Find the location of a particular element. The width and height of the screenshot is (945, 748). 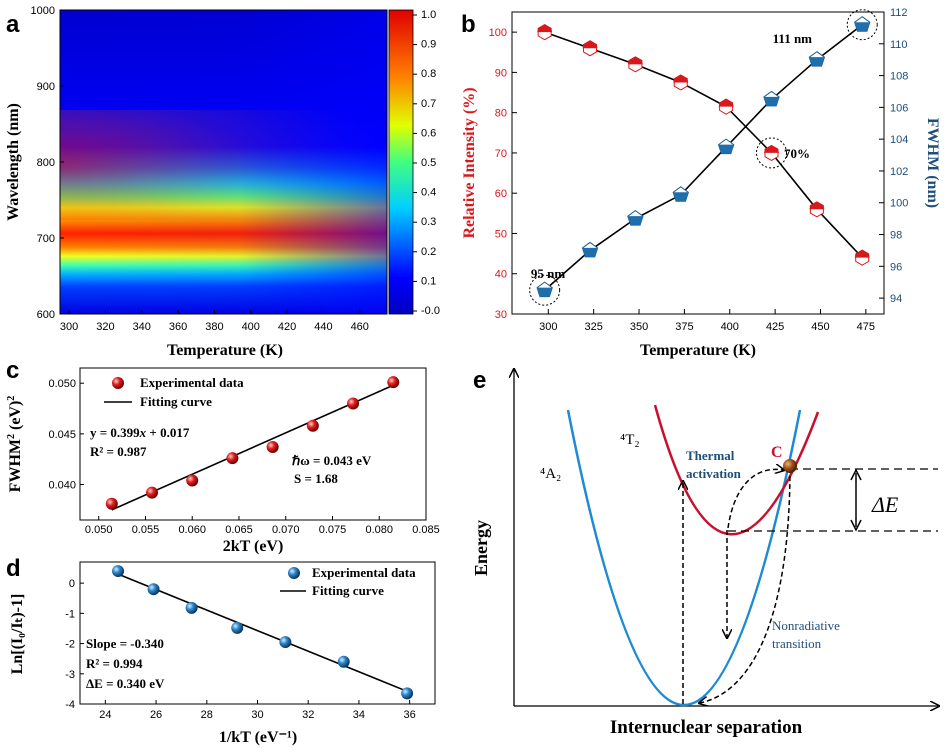

x-tick-label: 380 is located at coordinates (214, 327).